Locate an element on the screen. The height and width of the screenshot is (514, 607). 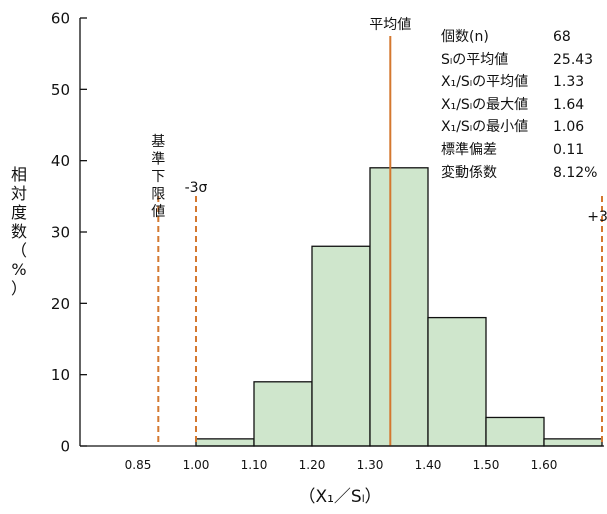
stat-value: 25.43 is located at coordinates (573, 59).